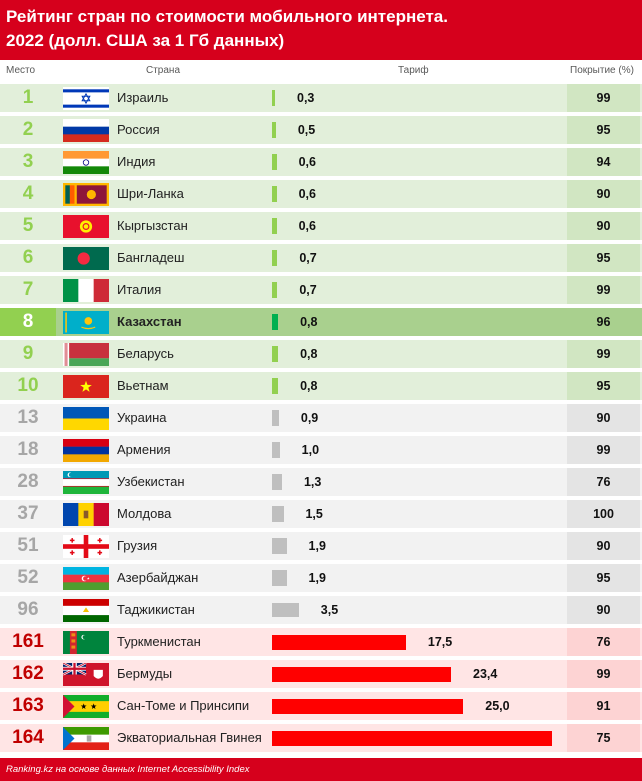 The image size is (642, 781). Describe the element at coordinates (86, 418) in the screenshot. I see `ukraine-flag` at that location.